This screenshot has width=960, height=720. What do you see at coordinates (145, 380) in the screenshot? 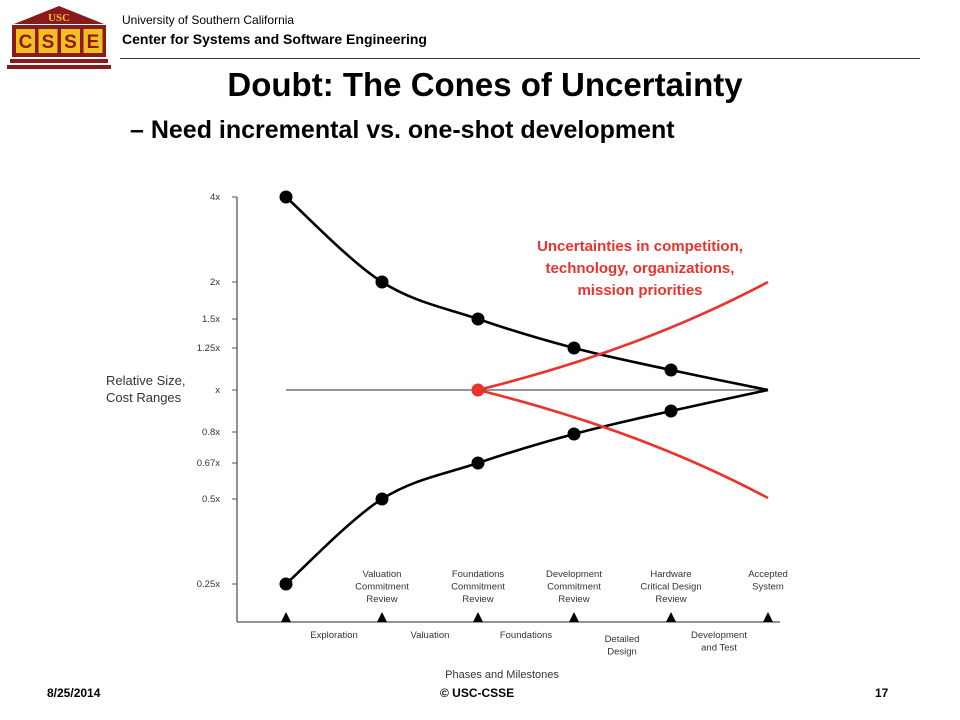
I see `y-axis-title: Relative Size,` at bounding box center [145, 380].